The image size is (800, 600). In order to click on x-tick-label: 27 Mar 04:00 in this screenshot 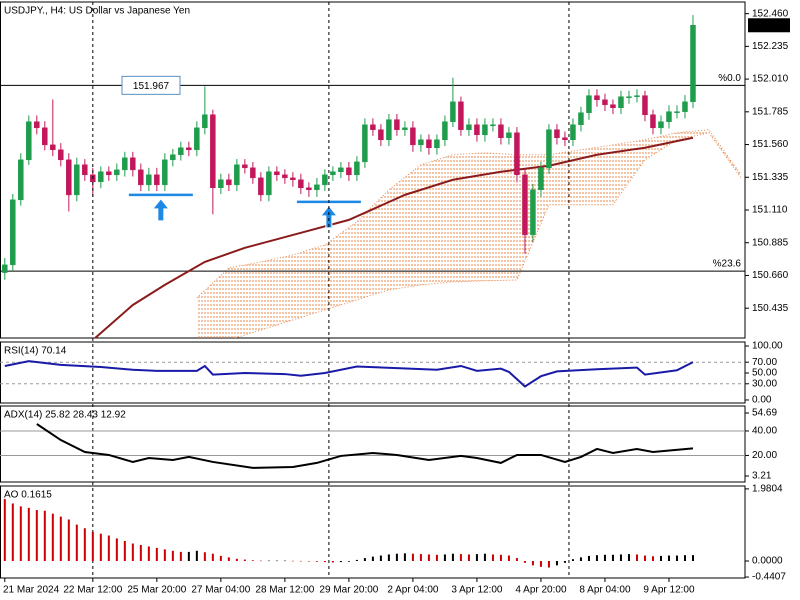, I will do `click(220, 590)`.